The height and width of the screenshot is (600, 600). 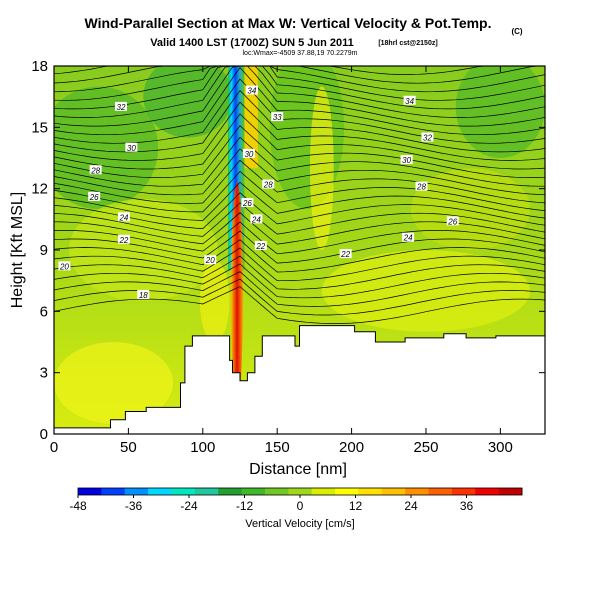 I want to click on y-tick-label: 9, so click(x=44, y=250).